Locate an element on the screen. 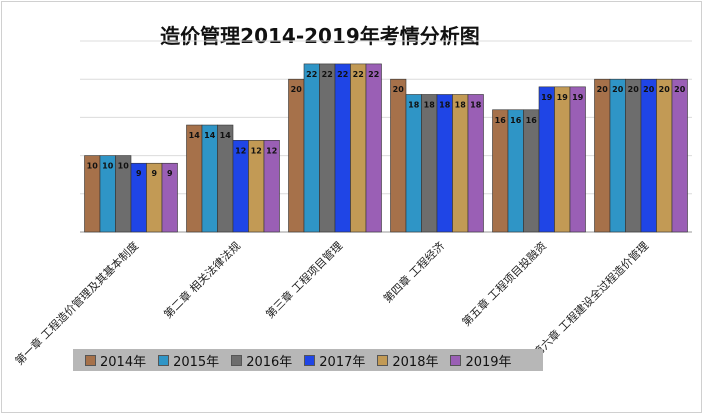 Image resolution: width=705 pixels, height=416 pixels. legend-label: 2017年 is located at coordinates (342, 362).